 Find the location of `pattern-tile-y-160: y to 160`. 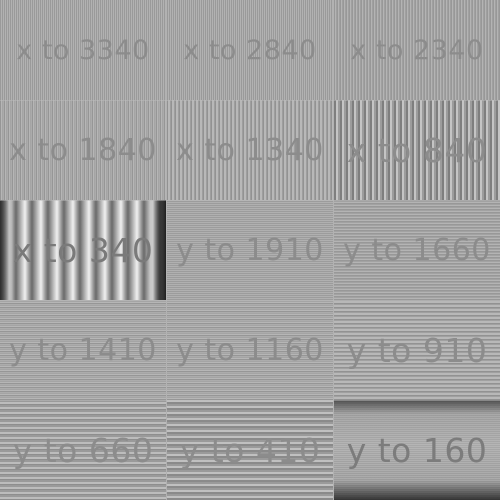

pattern-tile-y-160: y to 160 is located at coordinates (417, 450).